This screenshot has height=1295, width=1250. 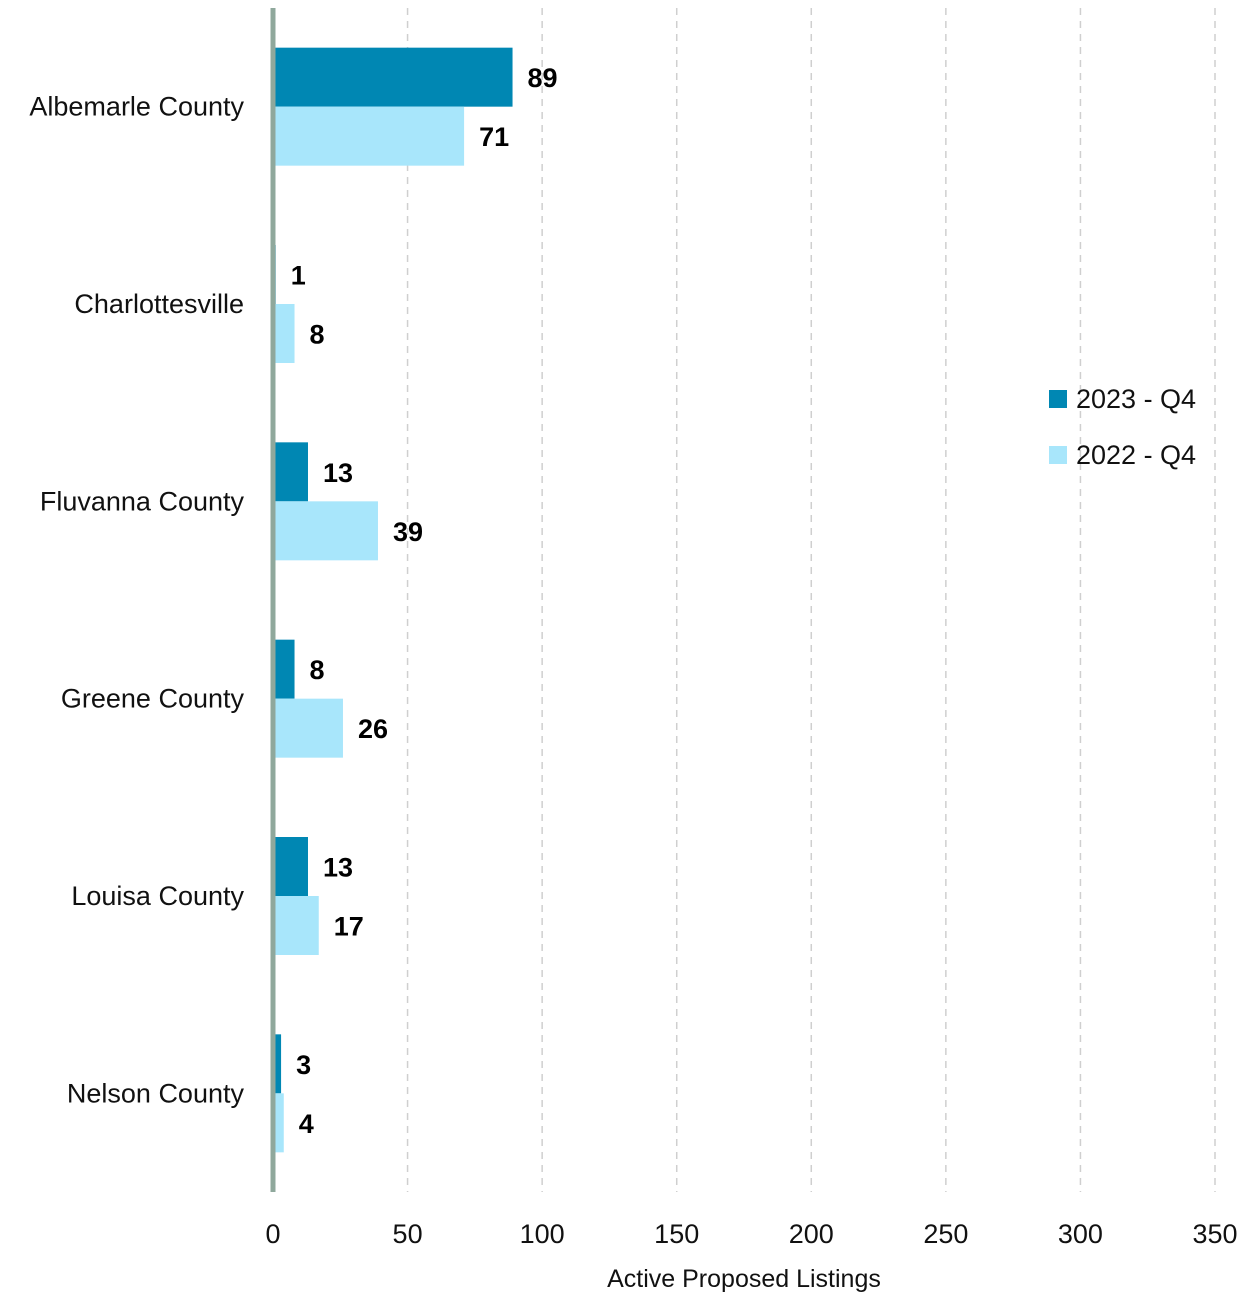 What do you see at coordinates (290, 866) in the screenshot?
I see `bar-2023-q4-louisa-county` at bounding box center [290, 866].